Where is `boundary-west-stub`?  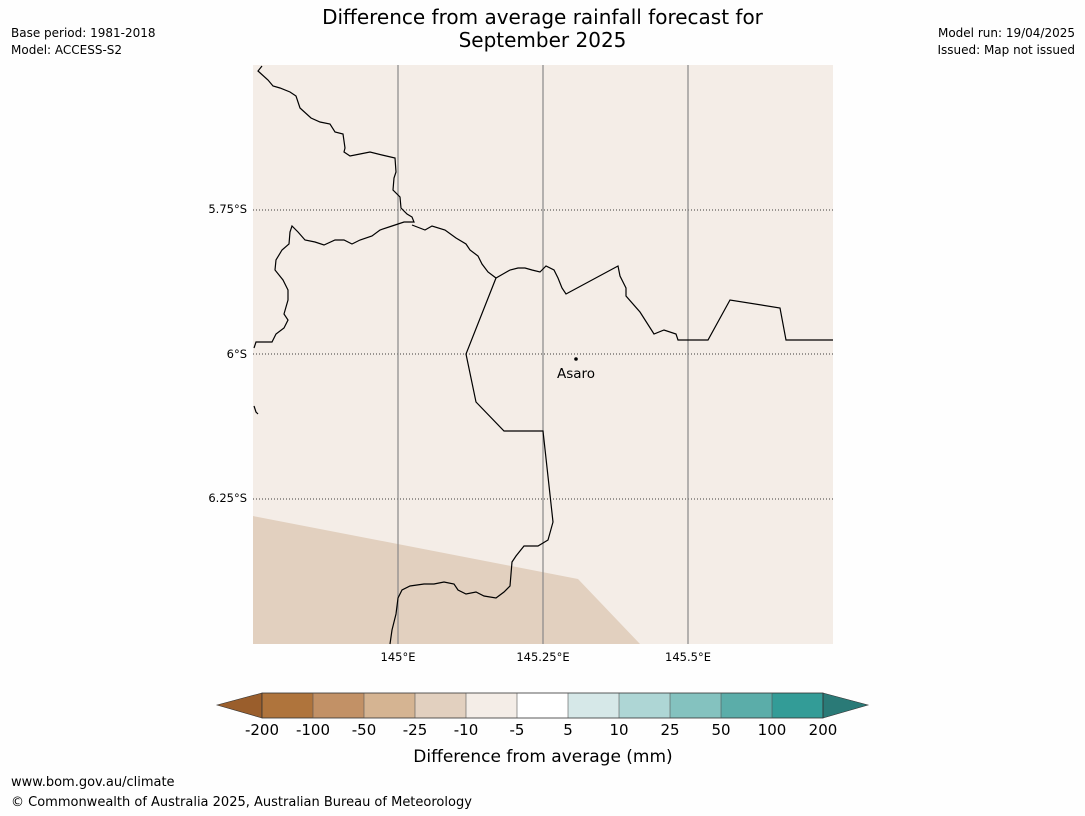
boundary-west-stub is located at coordinates (256, 410).